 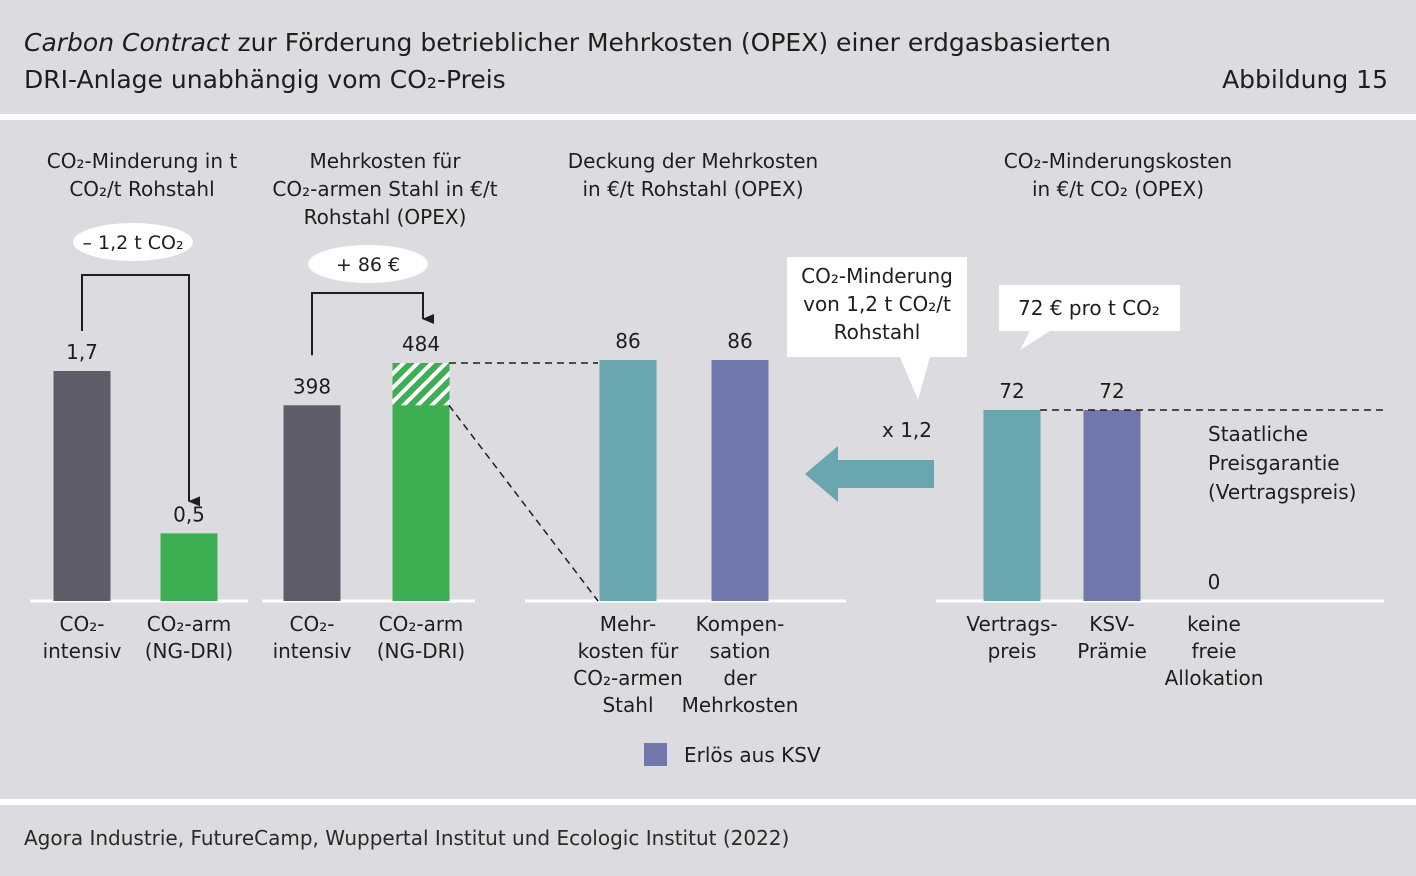 What do you see at coordinates (372, 324) in the screenshot?
I see `cost-increase-arrow` at bounding box center [372, 324].